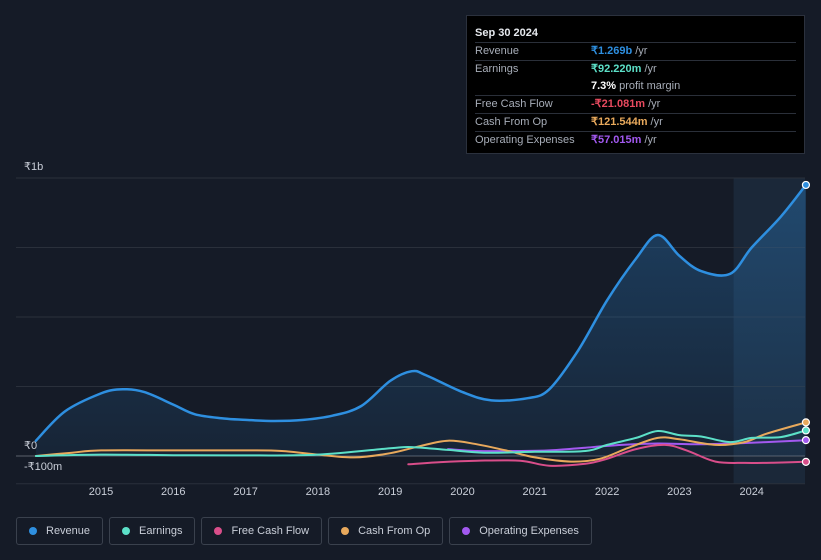 Image resolution: width=821 pixels, height=560 pixels. I want to click on series-line-cash-from-op, so click(420, 442).